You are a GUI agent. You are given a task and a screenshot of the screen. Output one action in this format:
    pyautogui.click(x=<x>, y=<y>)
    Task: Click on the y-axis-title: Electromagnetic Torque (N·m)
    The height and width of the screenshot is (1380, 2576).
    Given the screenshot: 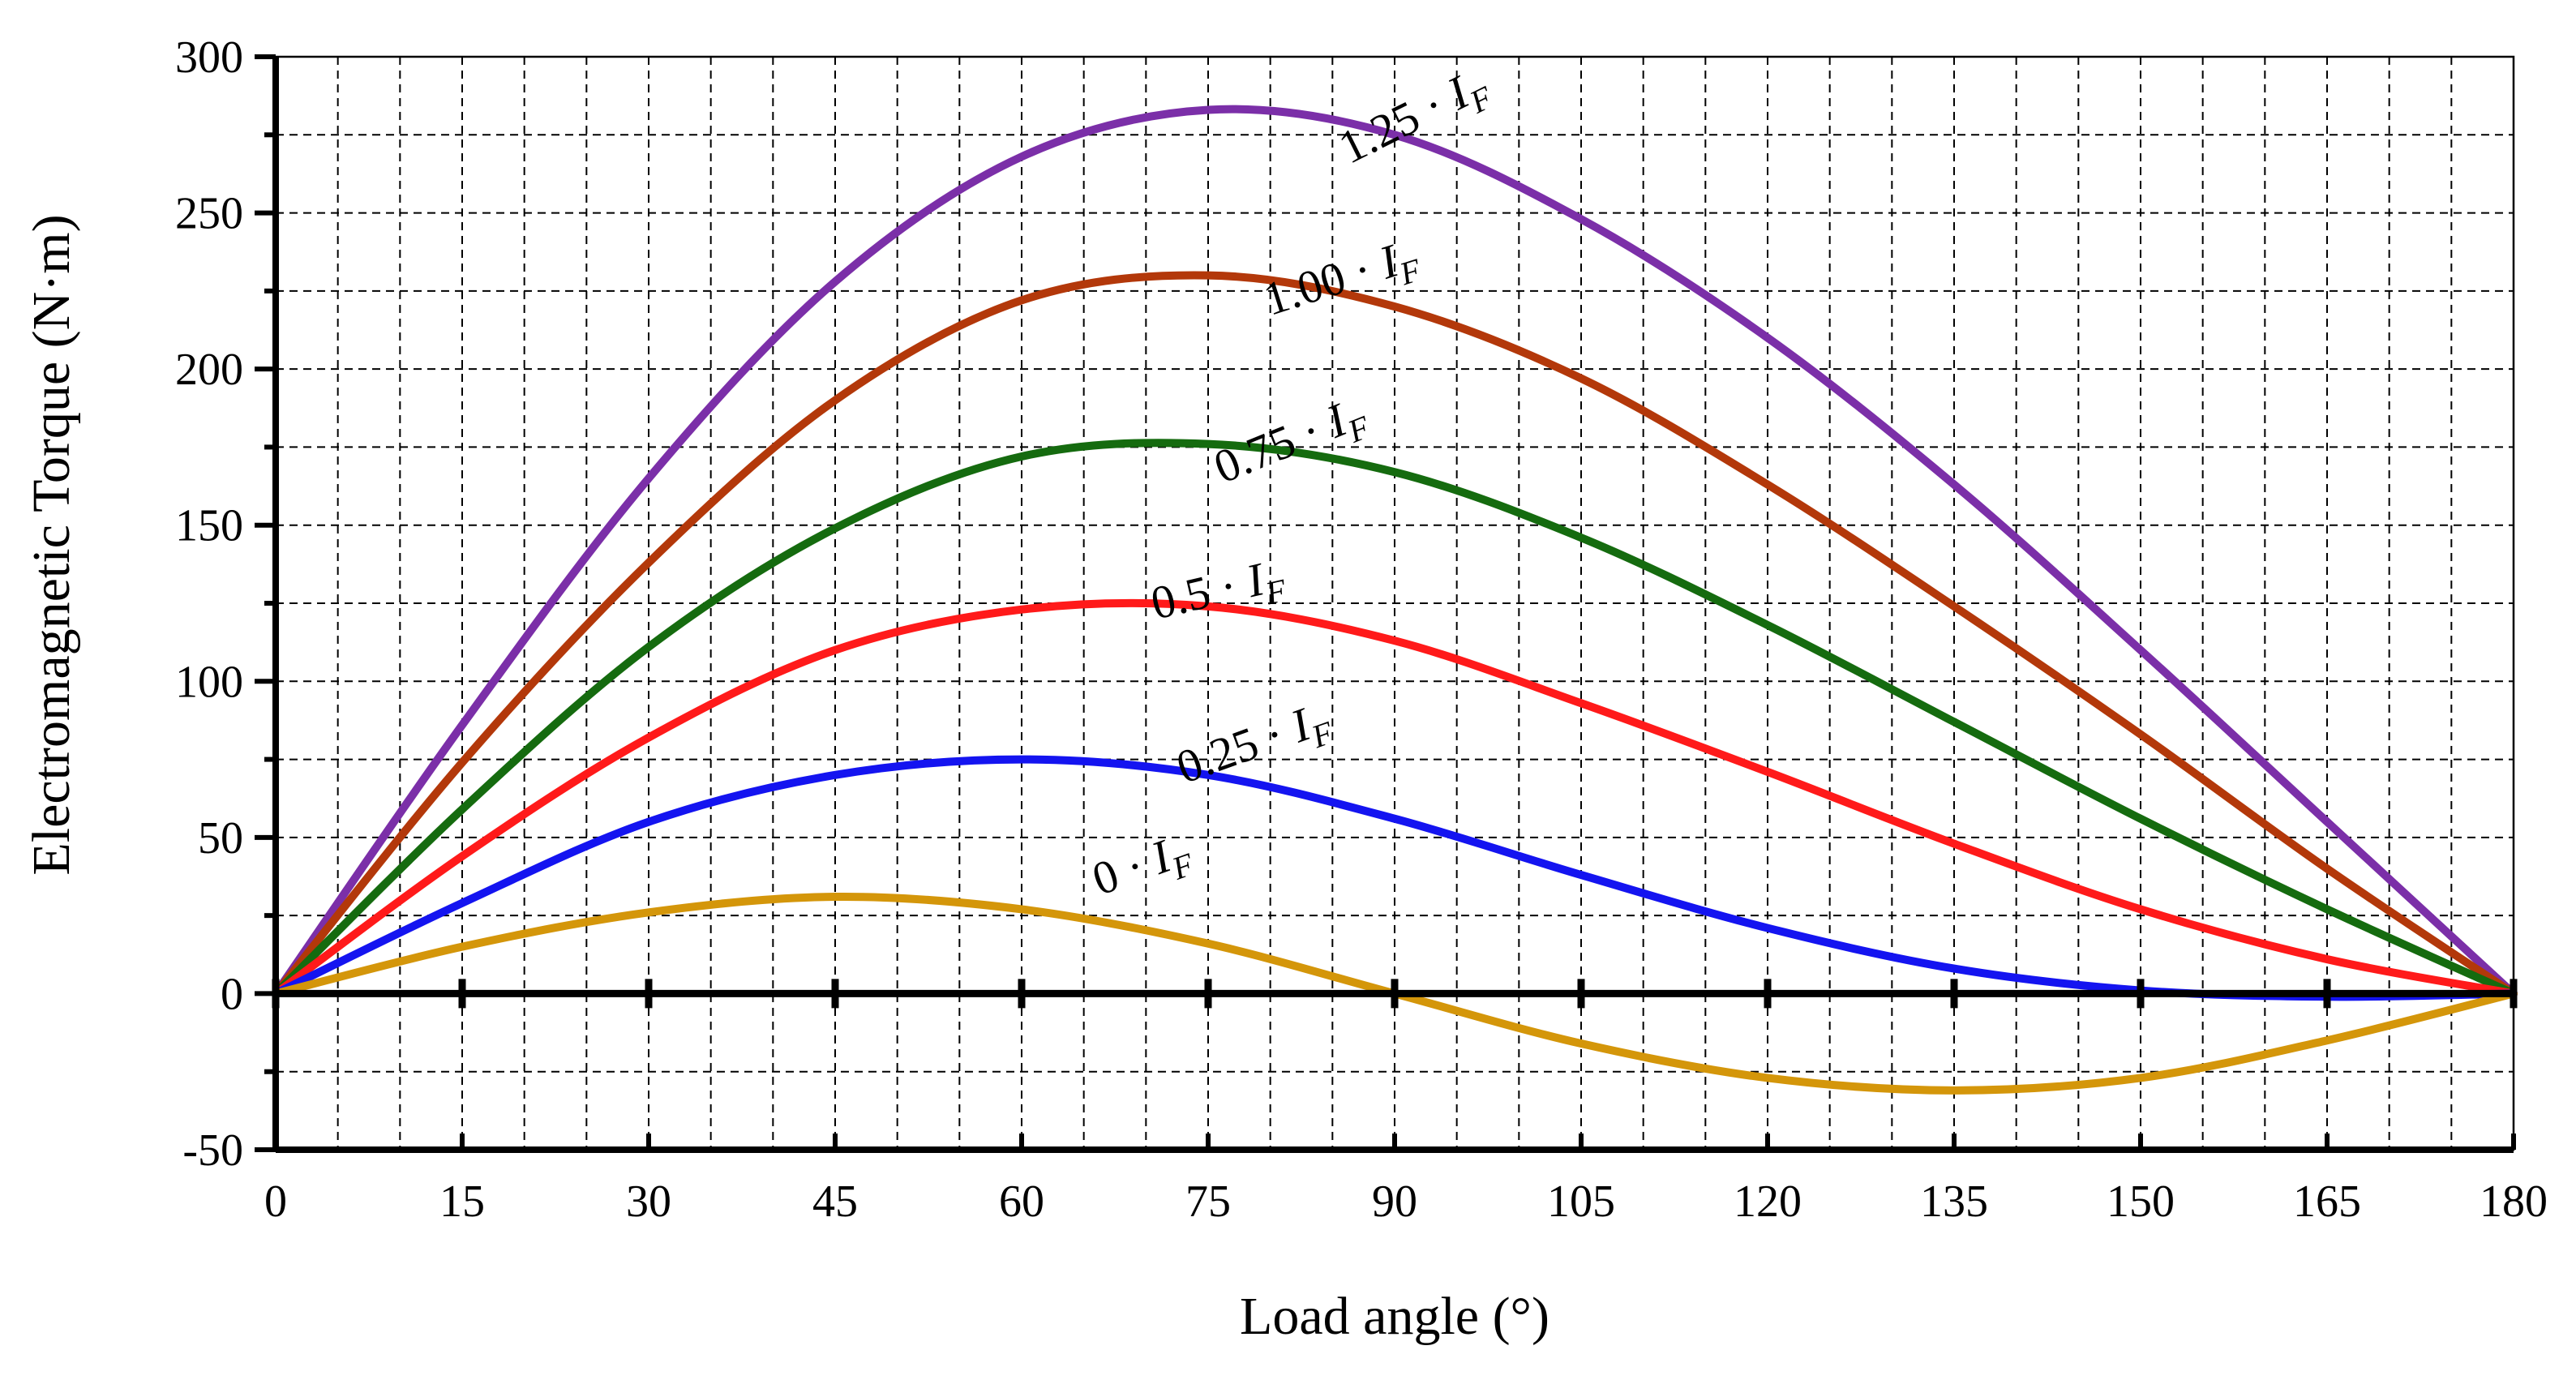 What is the action you would take?
    pyautogui.click(x=51, y=545)
    